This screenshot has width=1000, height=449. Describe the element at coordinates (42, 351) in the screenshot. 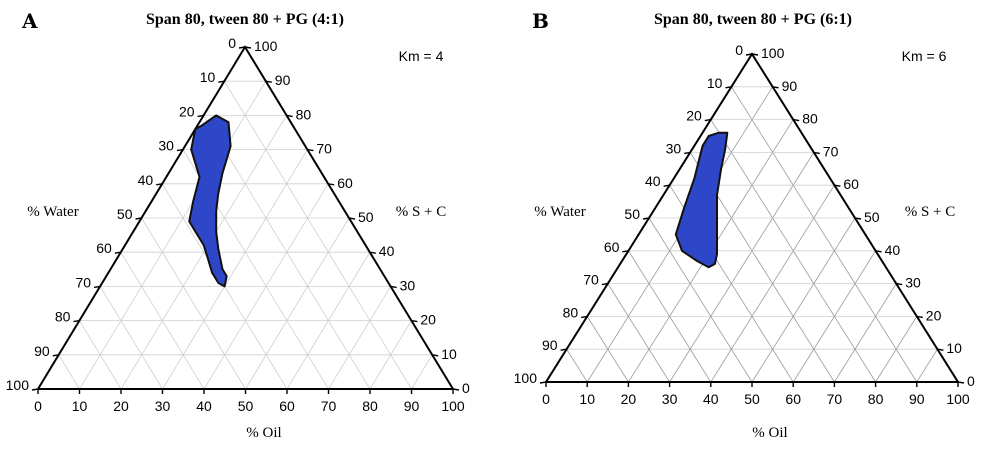

I see `panel-a-water-tick-label: 90` at that location.